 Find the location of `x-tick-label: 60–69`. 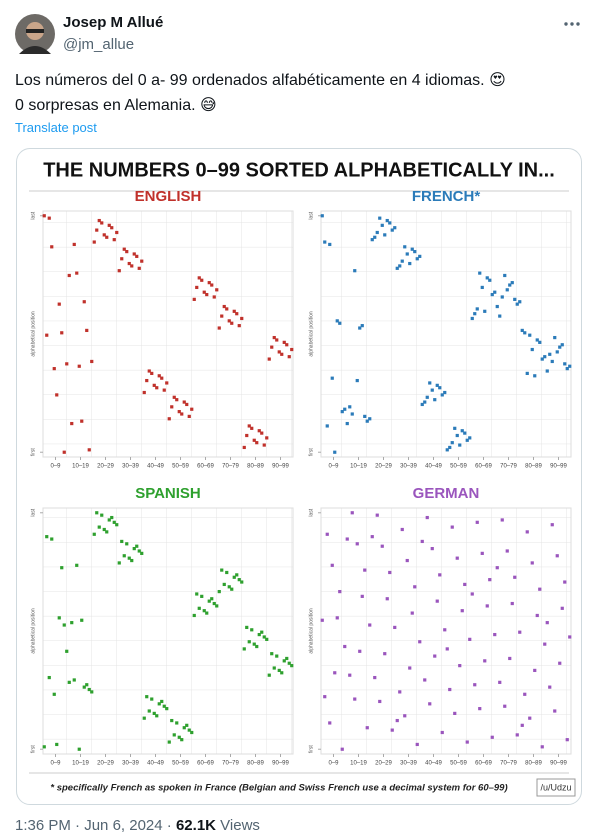

x-tick-label: 60–69 is located at coordinates (205, 467).